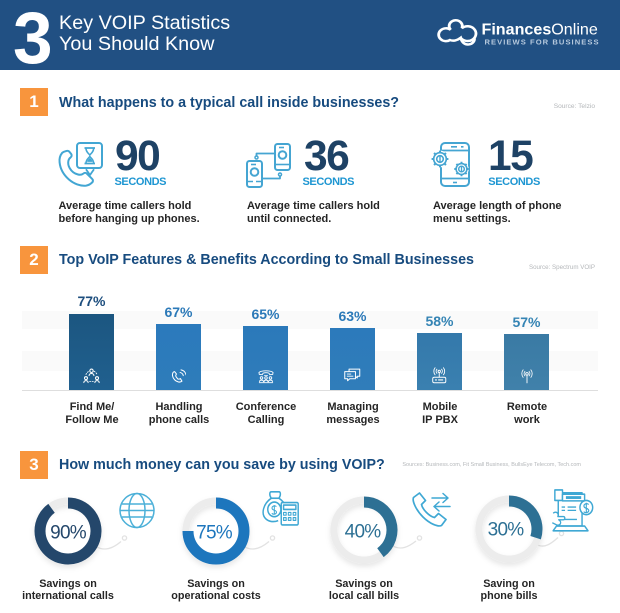 Image resolution: width=620 pixels, height=613 pixels. Describe the element at coordinates (540, 30) in the screenshot. I see `svg-text: FinancesOnline` at that location.